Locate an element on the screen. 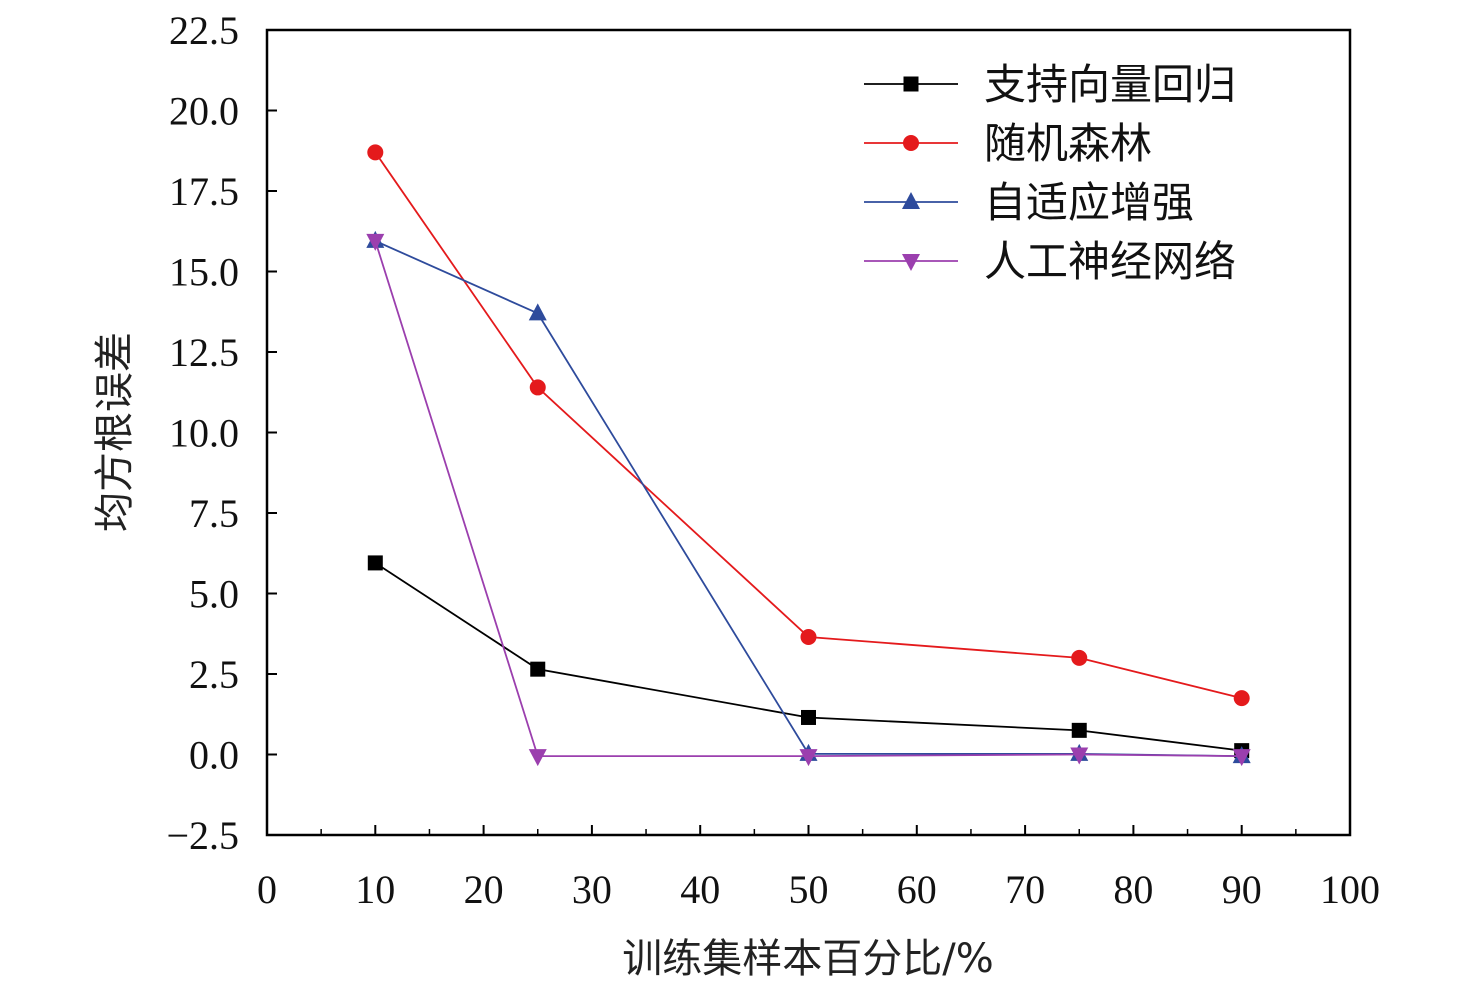 Image resolution: width=1476 pixels, height=992 pixels. legend-item: 支持向量回归 is located at coordinates (1050, 84).